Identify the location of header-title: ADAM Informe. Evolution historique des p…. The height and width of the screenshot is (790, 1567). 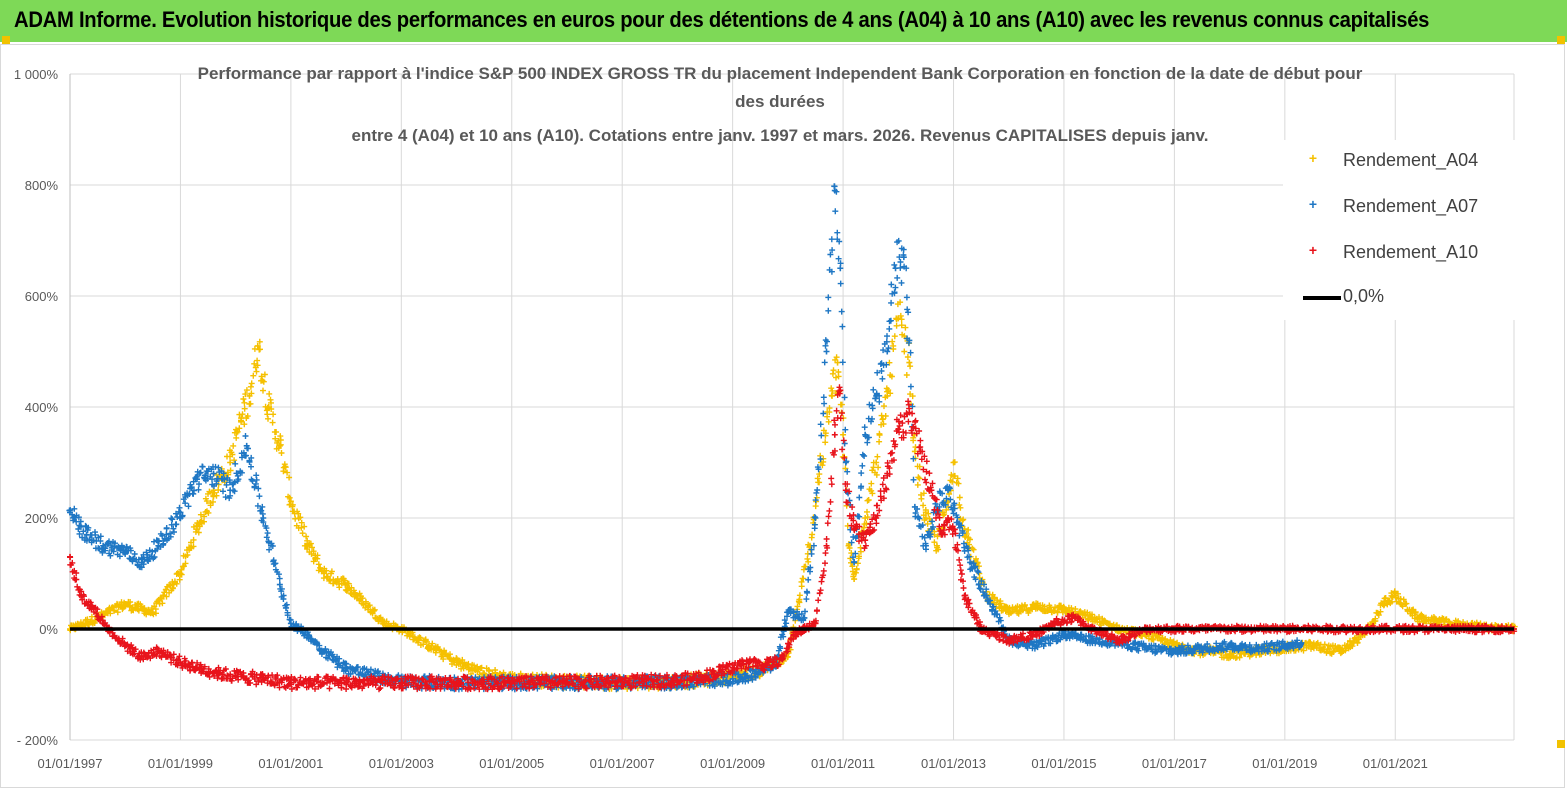
(722, 19).